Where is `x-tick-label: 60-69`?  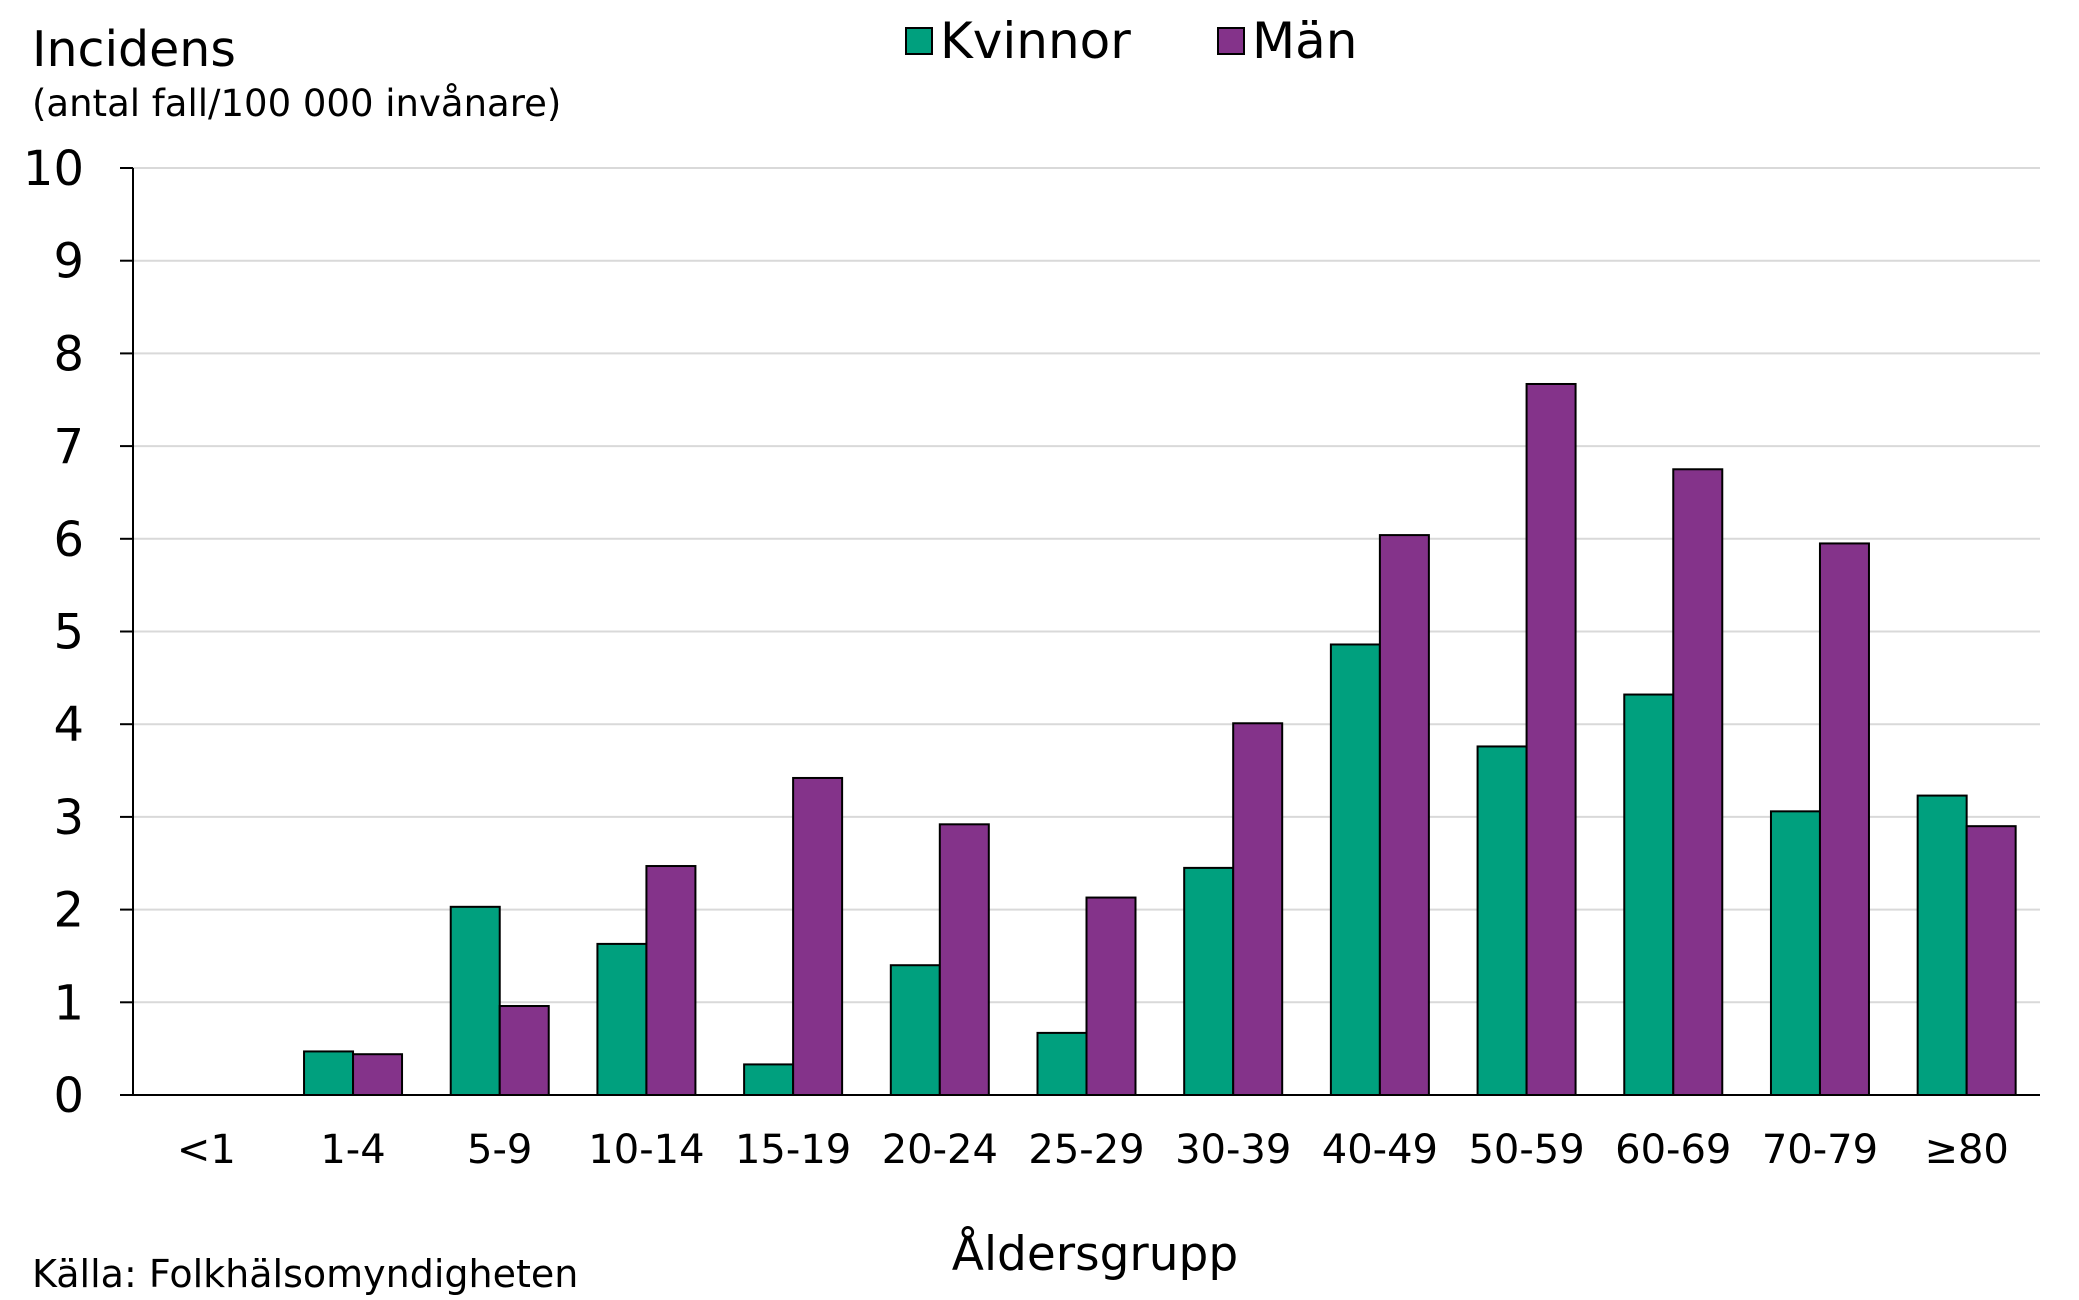
x-tick-label: 60-69 is located at coordinates (1673, 1150).